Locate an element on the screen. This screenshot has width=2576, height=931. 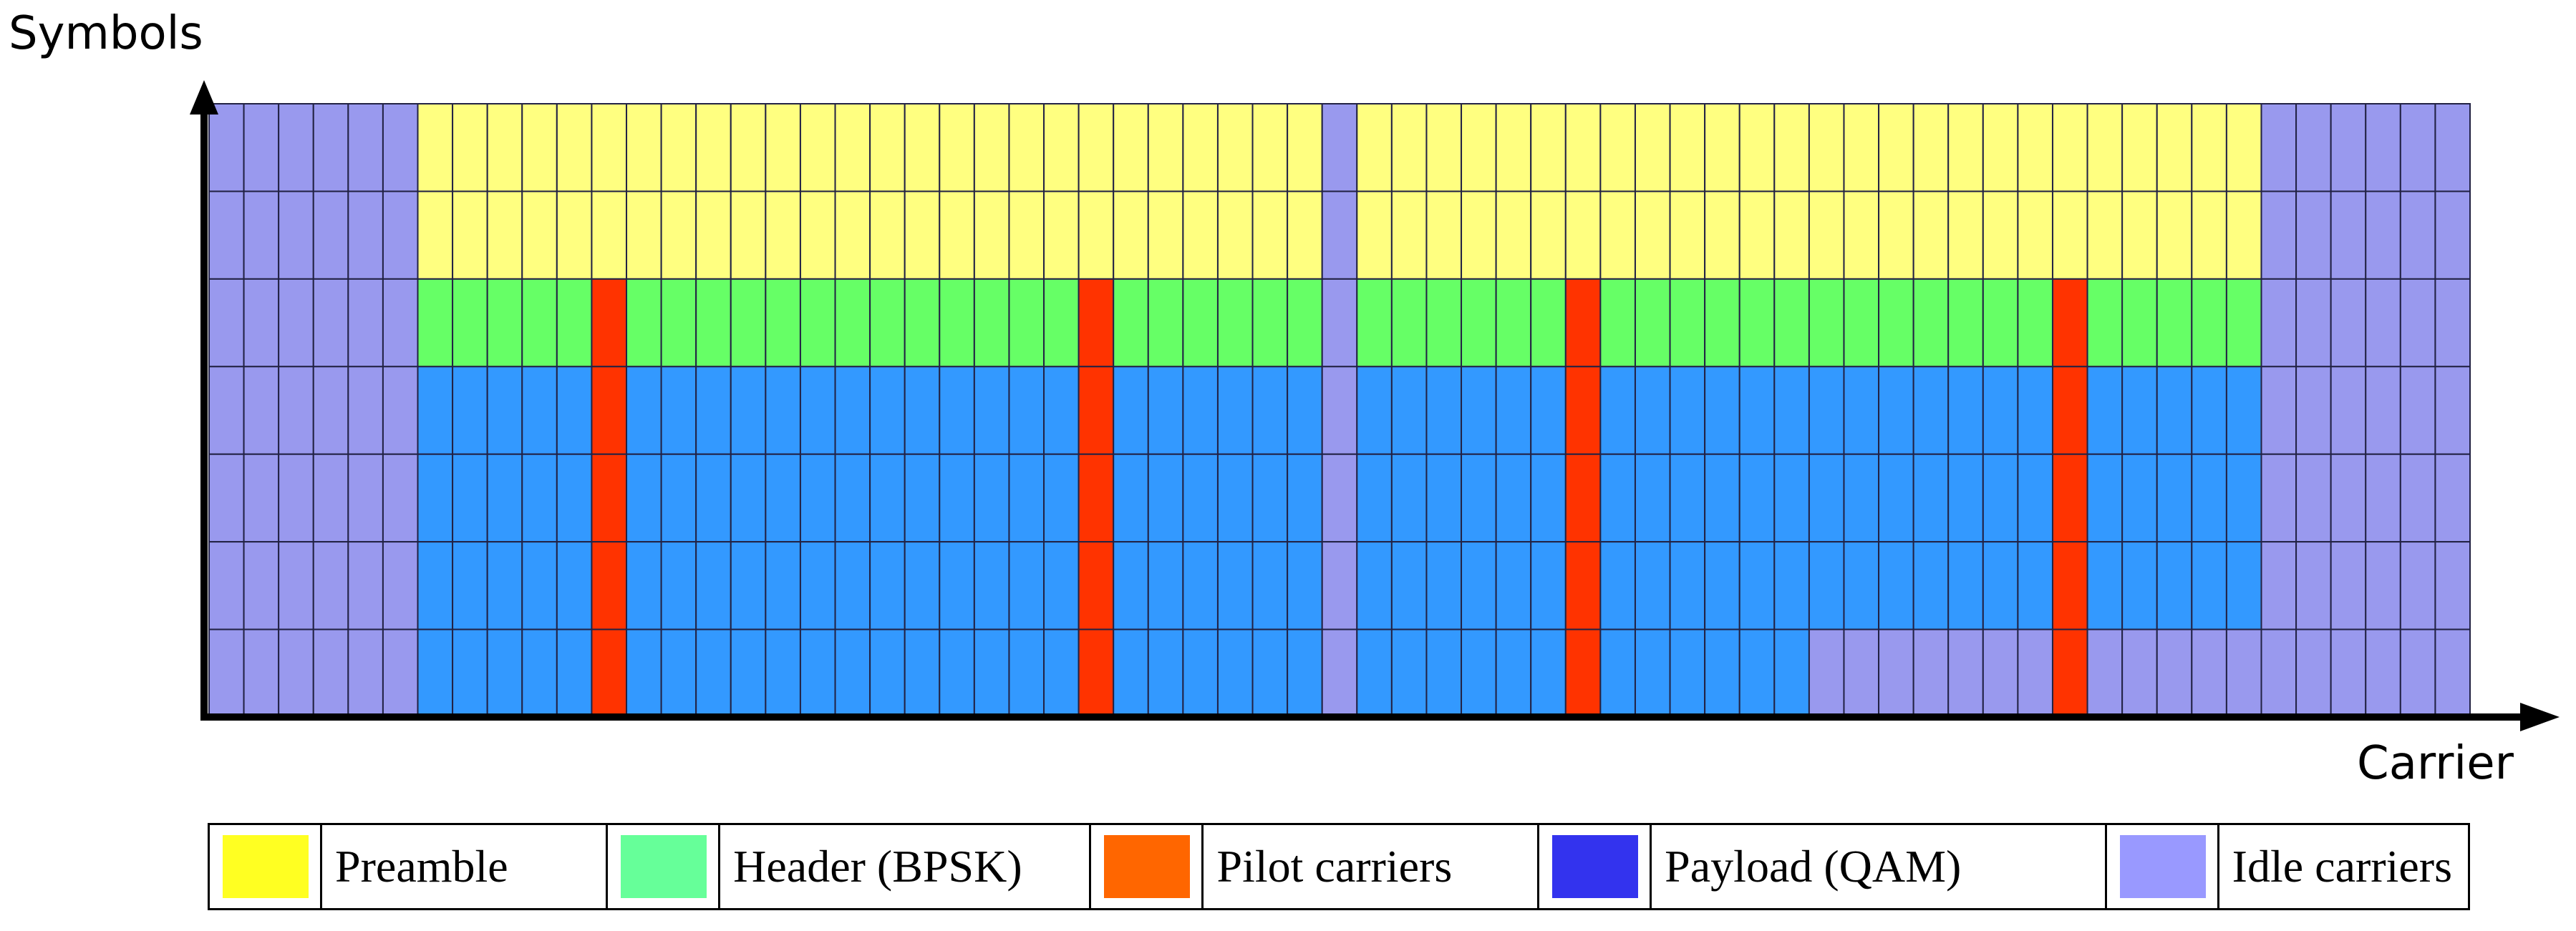
legend-divider is located at coordinates (1203, 866).